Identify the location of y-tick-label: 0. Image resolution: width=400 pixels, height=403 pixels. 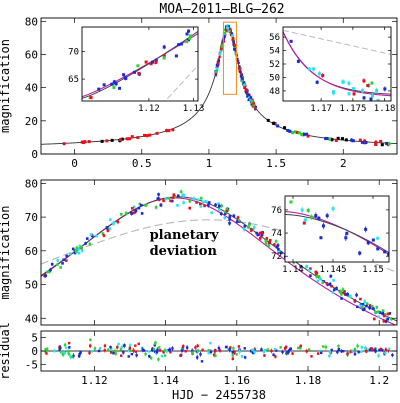
(34, 351).